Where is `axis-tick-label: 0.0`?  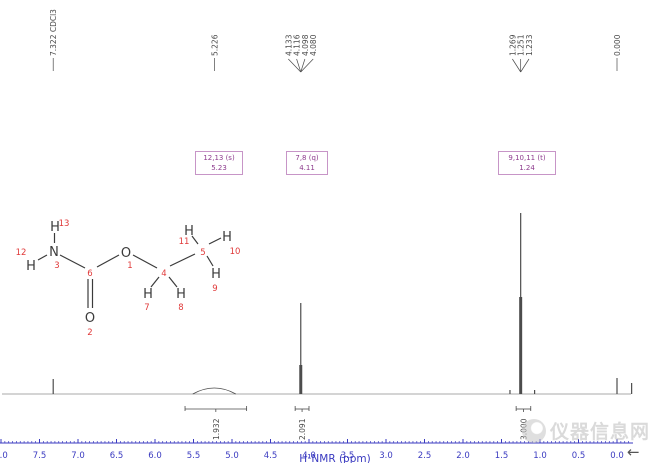
axis-tick-label: 0.0 is located at coordinates (617, 456).